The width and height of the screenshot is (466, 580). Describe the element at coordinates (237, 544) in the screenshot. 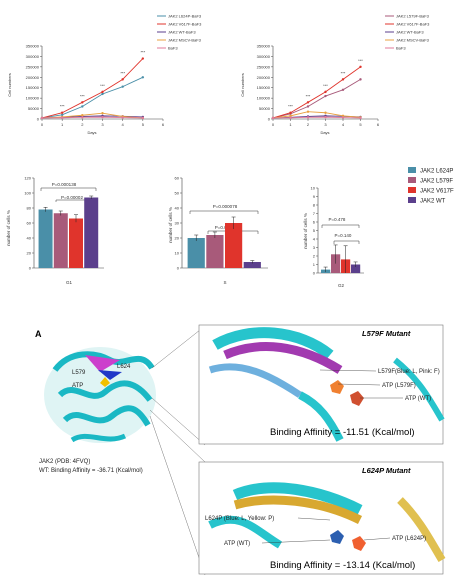

I see `label-atp-wt: ATP (WT)` at that location.